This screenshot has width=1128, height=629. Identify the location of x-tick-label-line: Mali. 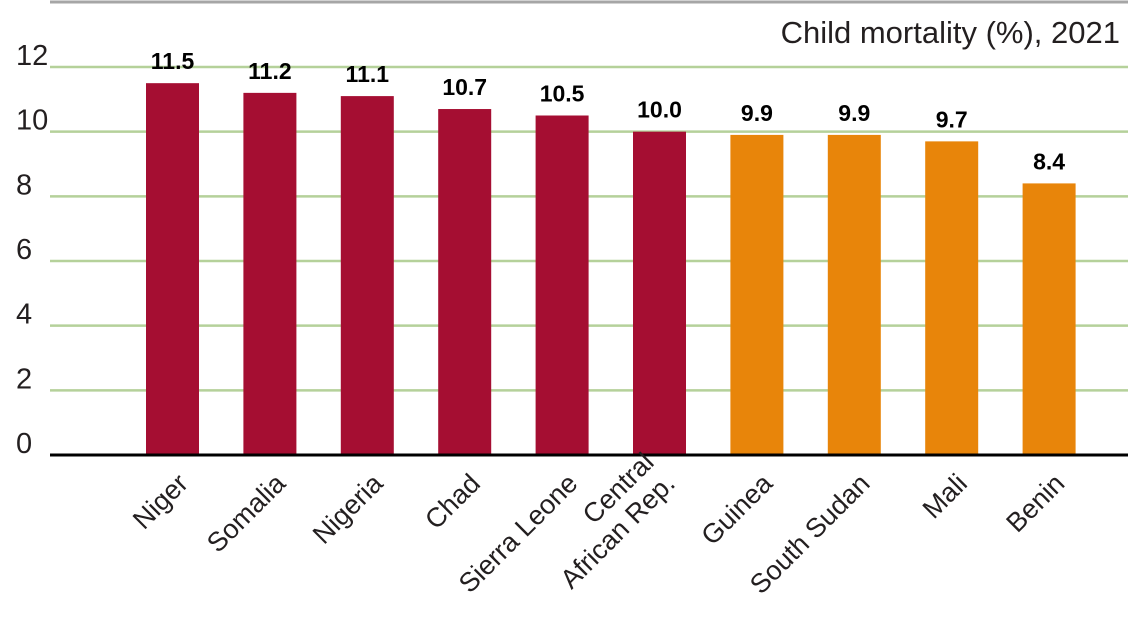
(945, 496).